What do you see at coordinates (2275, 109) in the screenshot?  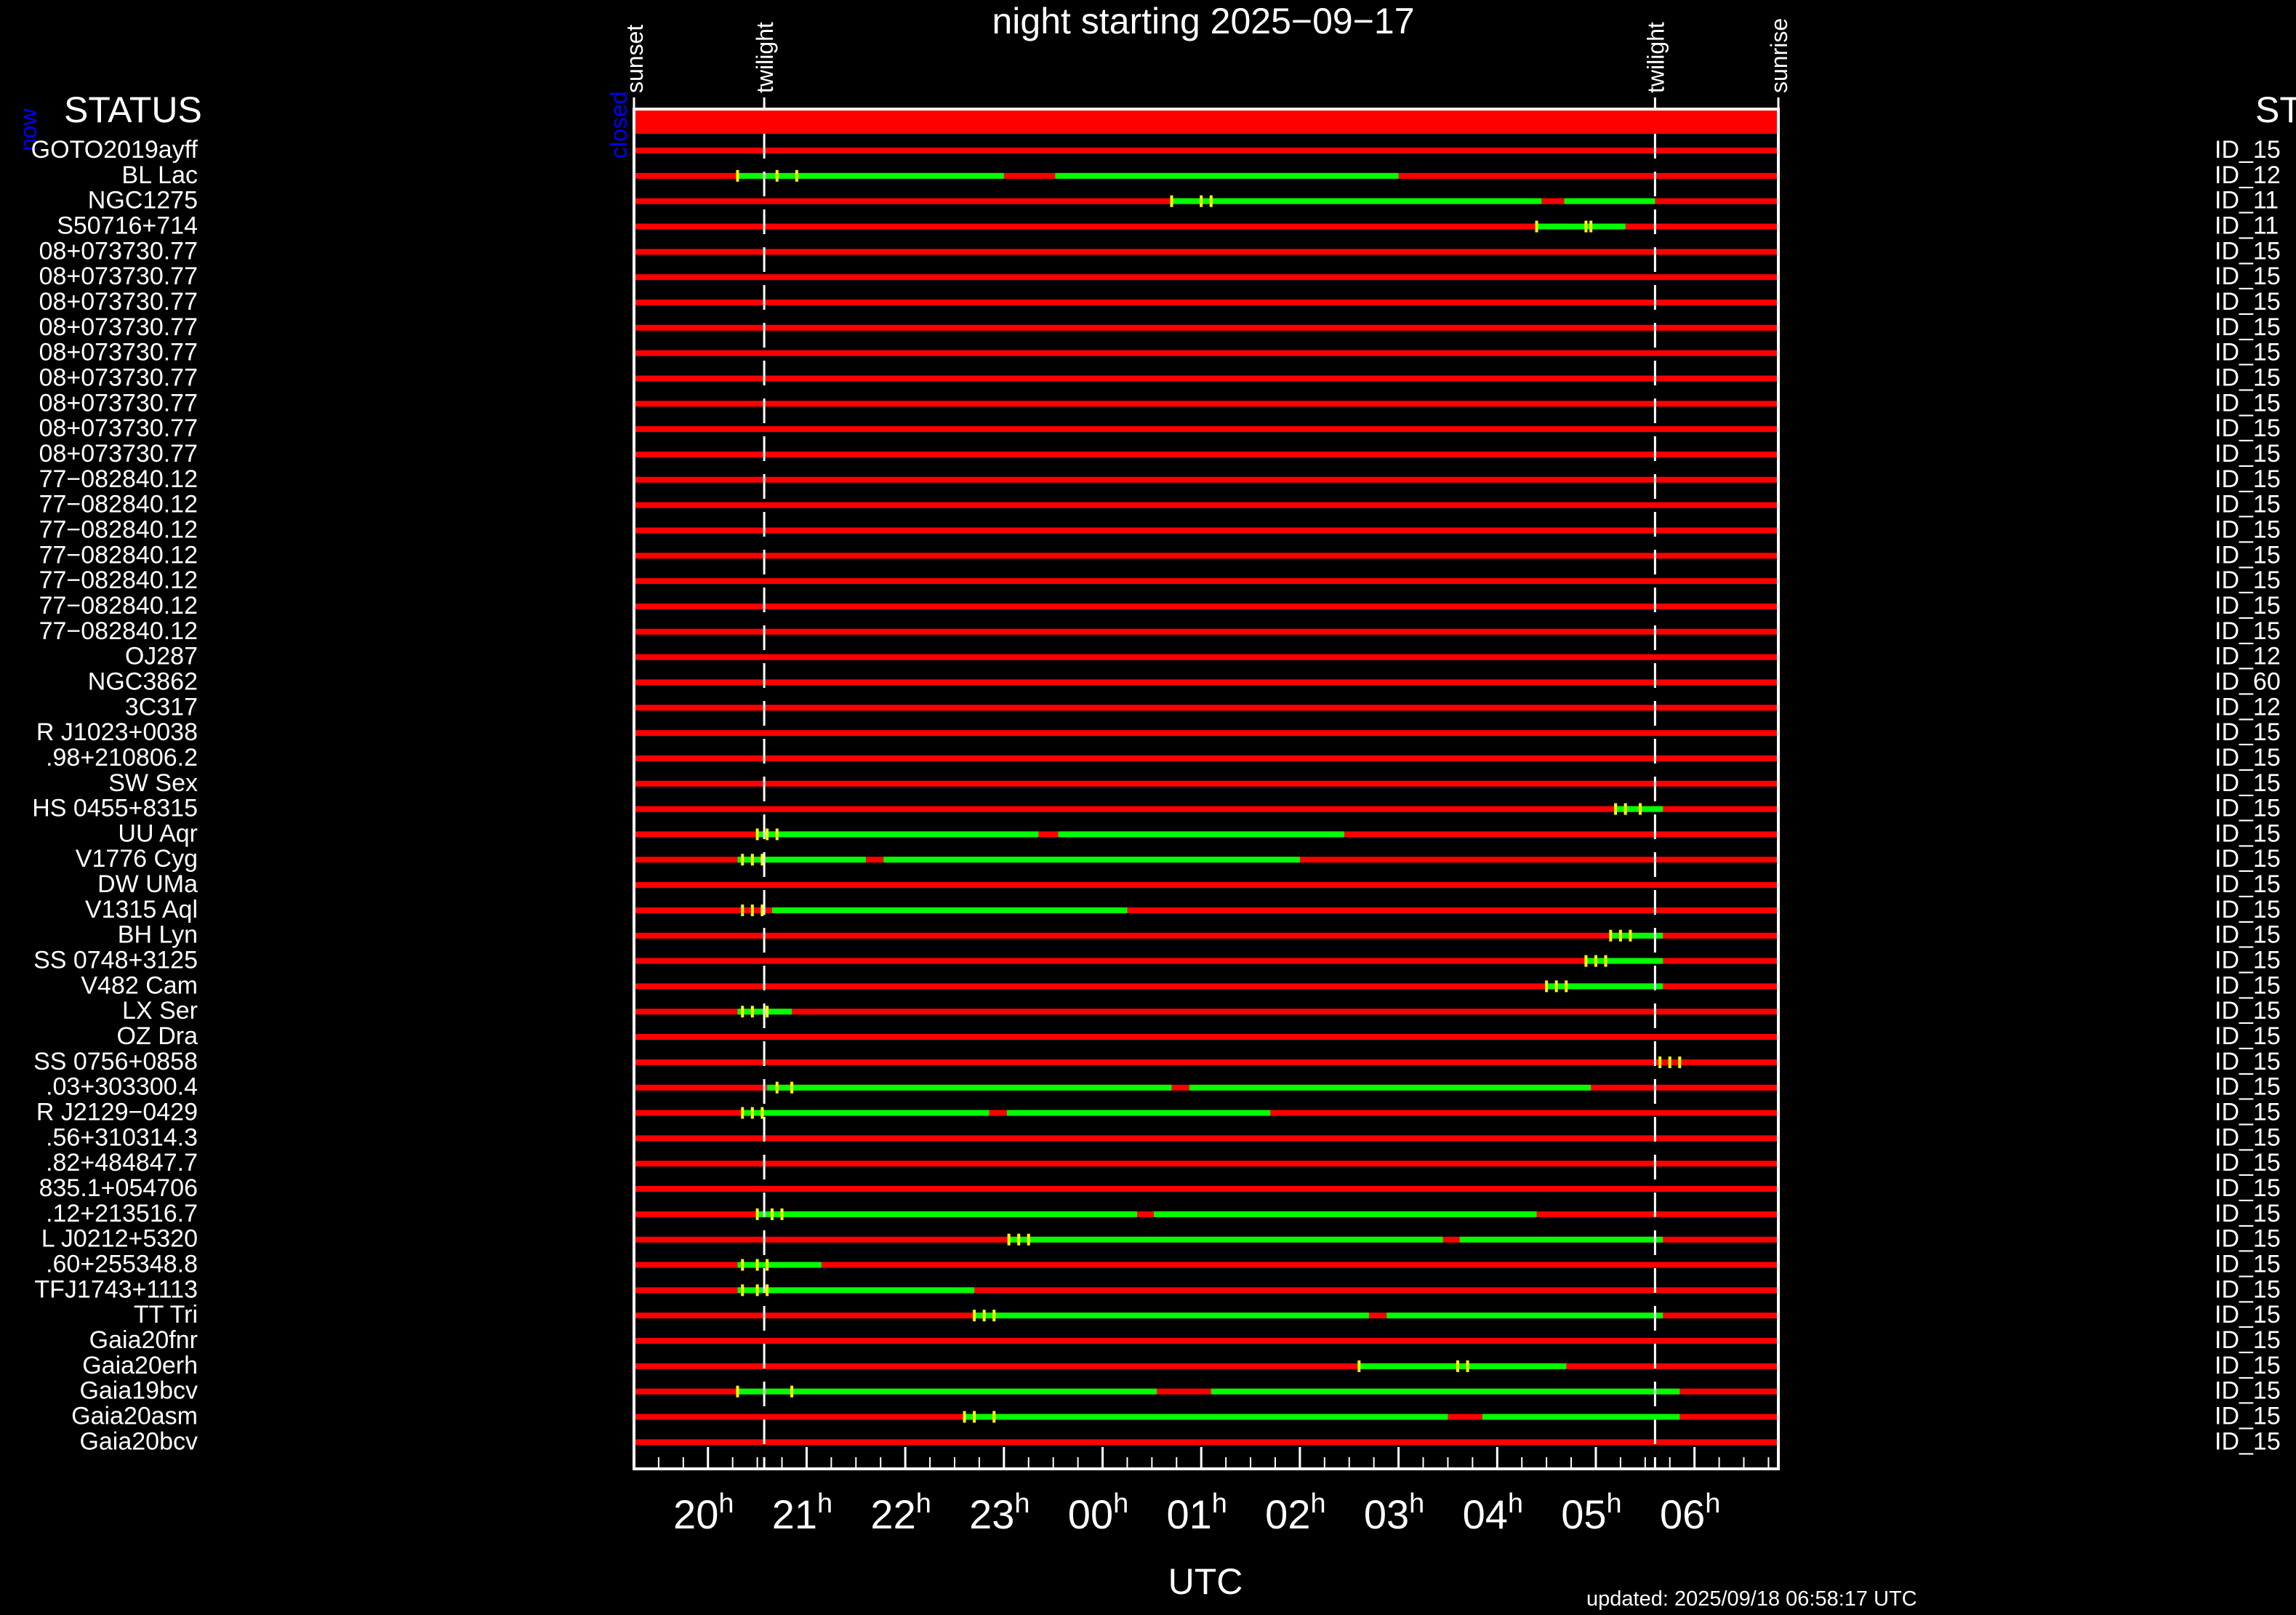 I see `status-header-right: STAT` at bounding box center [2275, 109].